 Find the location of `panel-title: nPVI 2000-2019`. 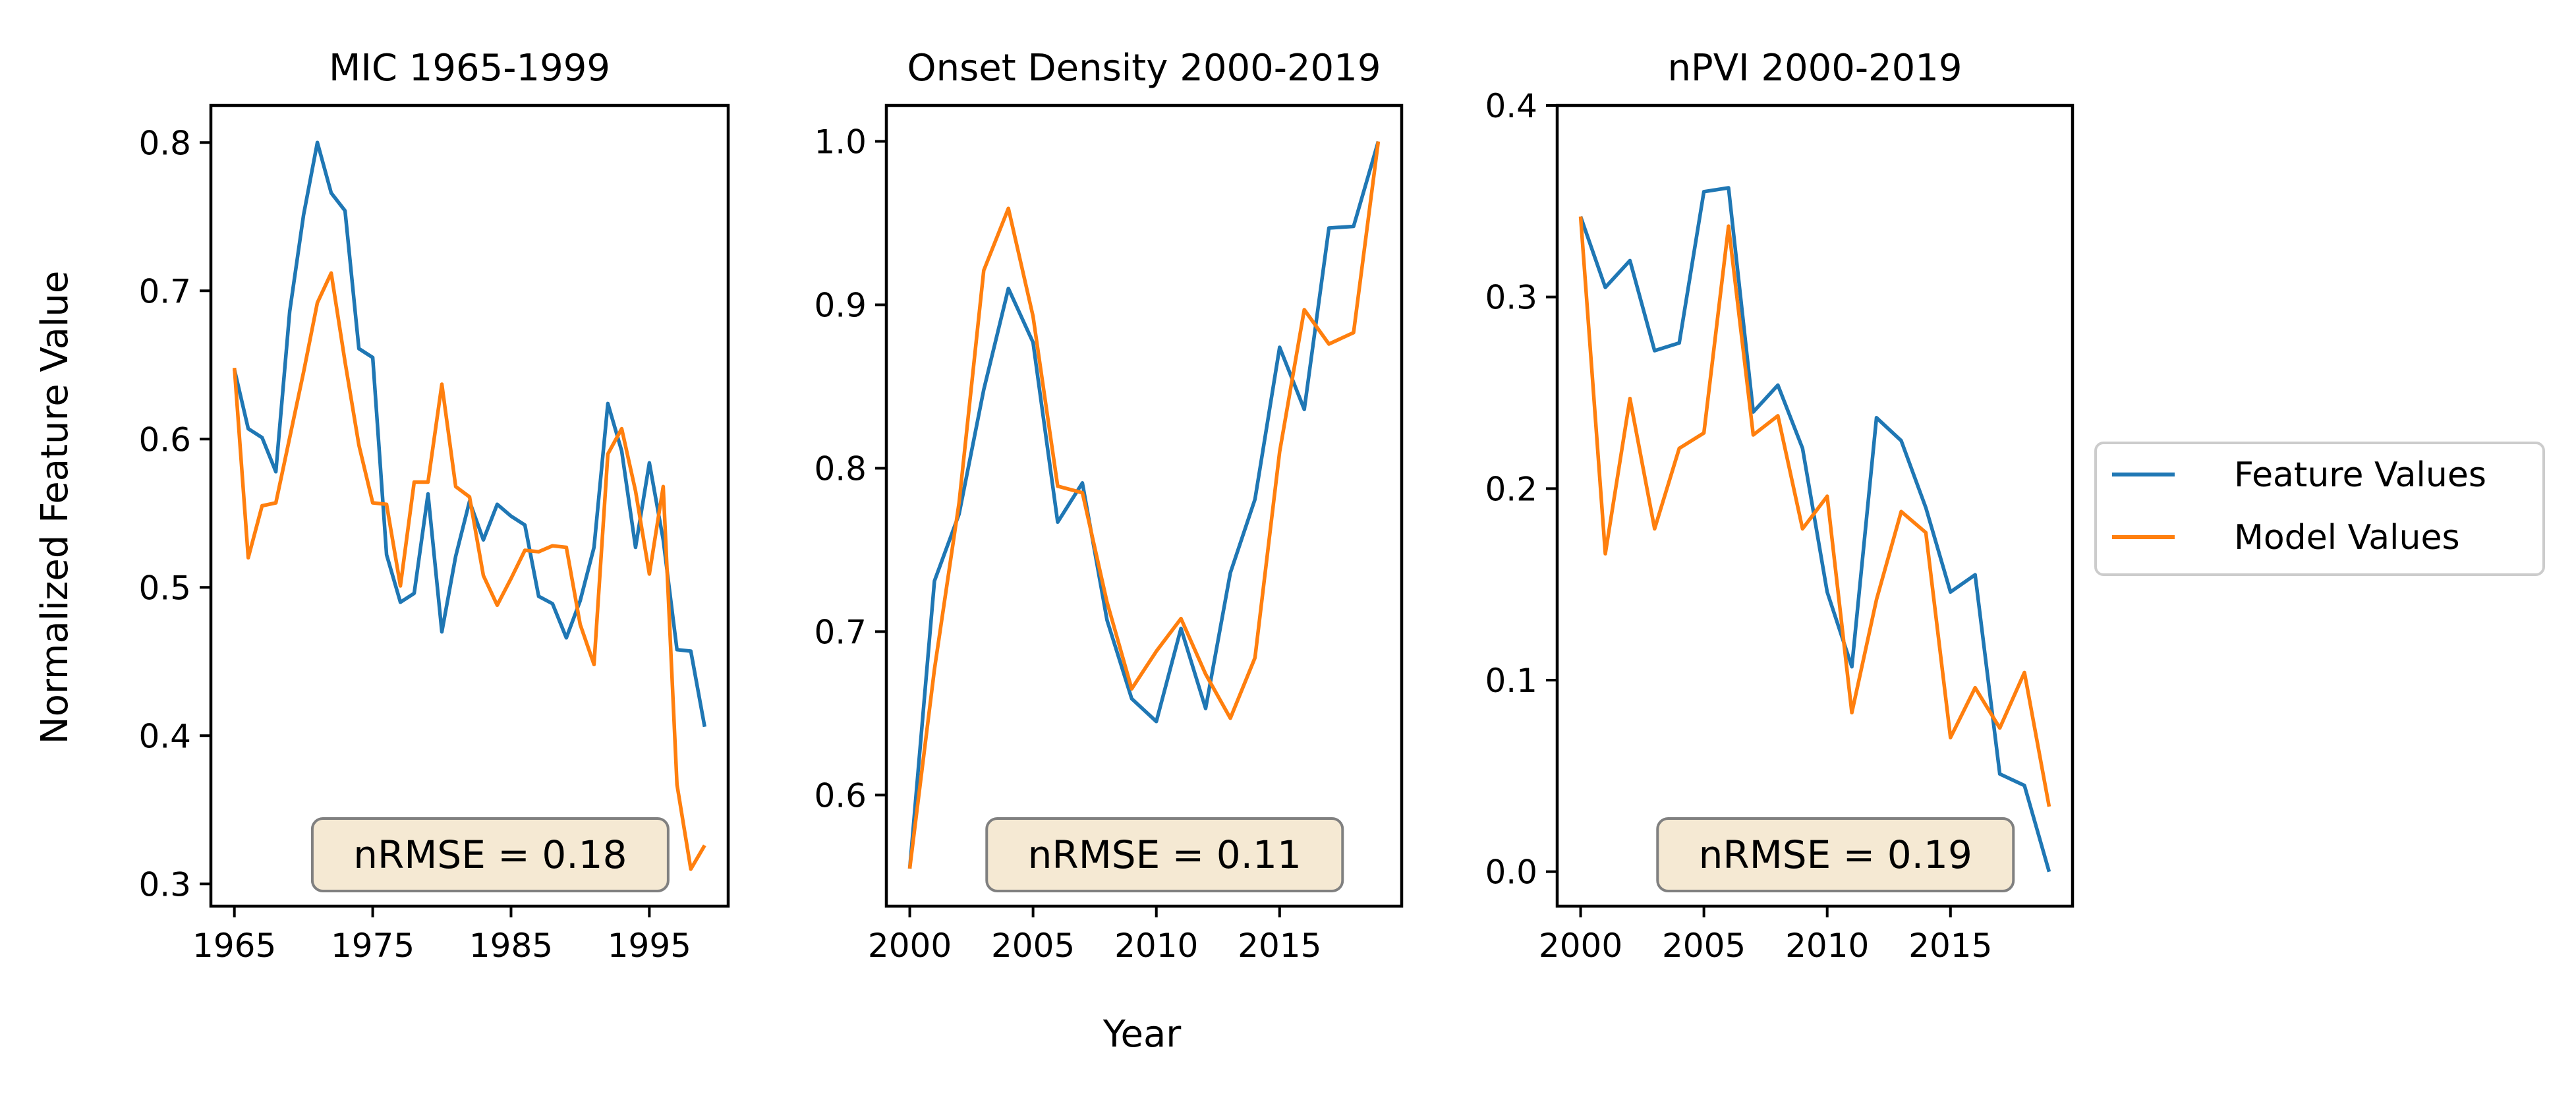

panel-title: nPVI 2000-2019 is located at coordinates (1815, 69).